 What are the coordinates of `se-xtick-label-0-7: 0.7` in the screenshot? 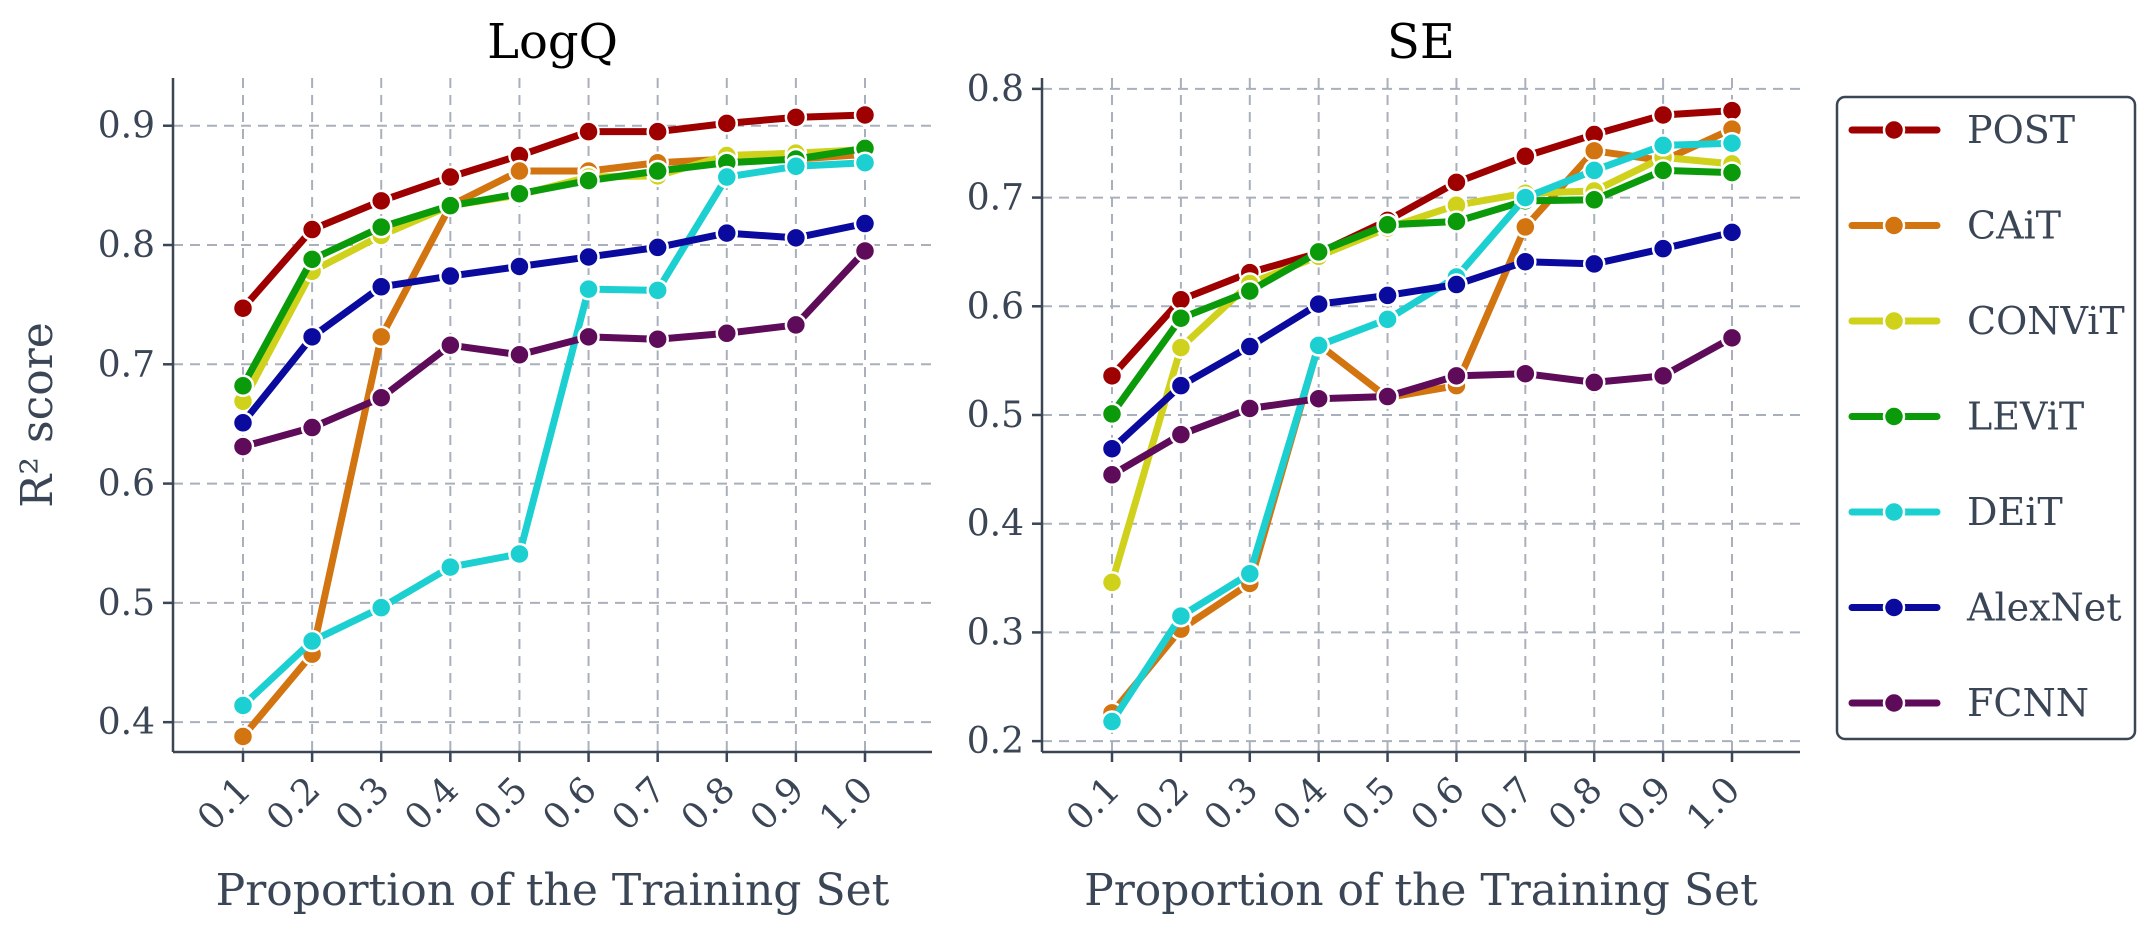 It's located at (1506, 803).